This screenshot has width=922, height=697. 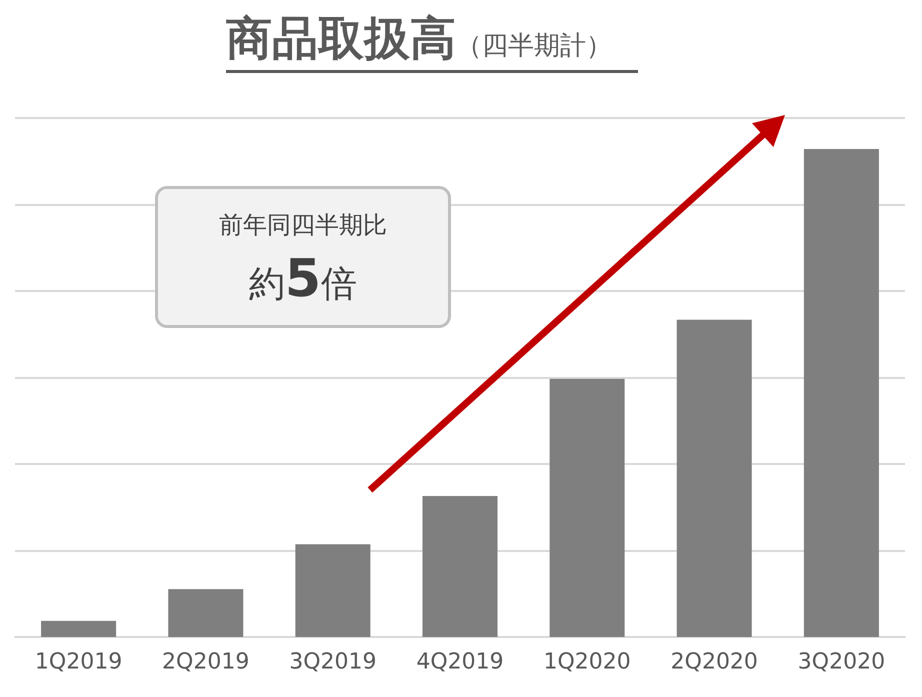 What do you see at coordinates (303, 279) in the screenshot?
I see `annotation: 約5倍` at bounding box center [303, 279].